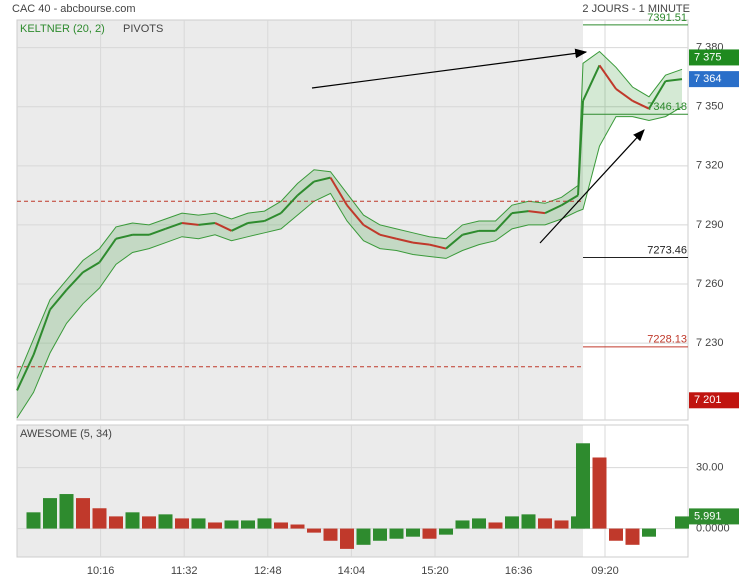 Image resolution: width=740 pixels, height=585 pixels. What do you see at coordinates (101, 571) in the screenshot?
I see `x-tick-label: 10:16` at bounding box center [101, 571].